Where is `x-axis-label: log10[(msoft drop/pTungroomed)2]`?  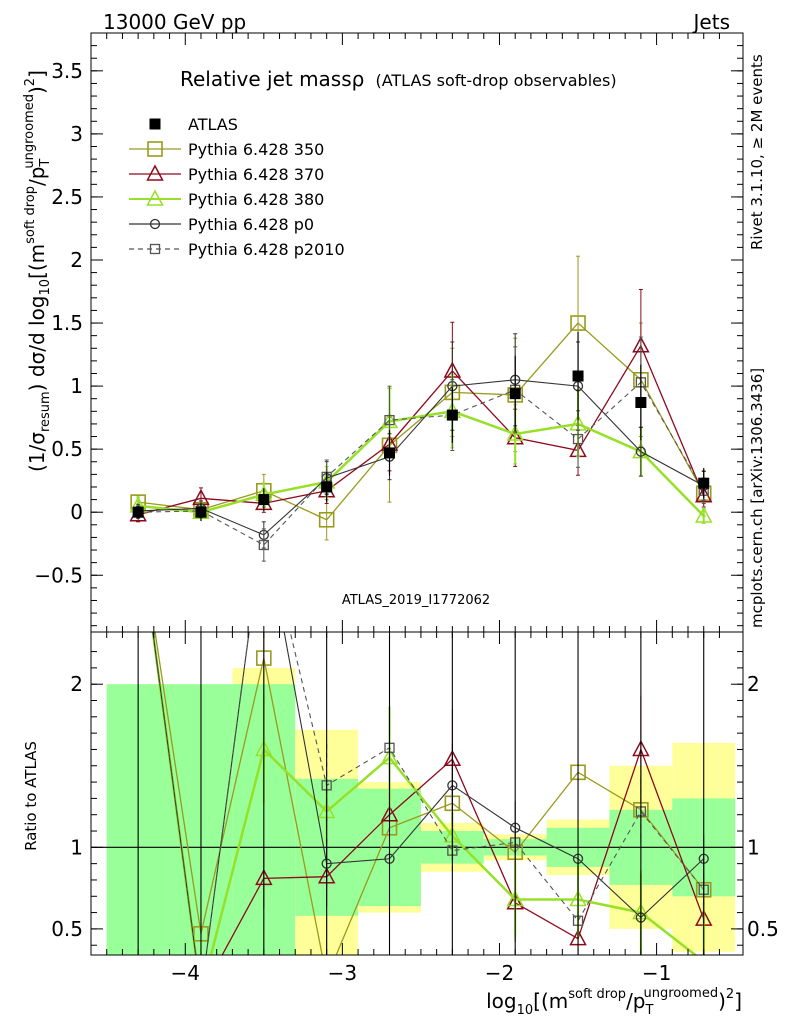 x-axis-label: log10[(msoft drop/pTungroomed)2] is located at coordinates (614, 1002).